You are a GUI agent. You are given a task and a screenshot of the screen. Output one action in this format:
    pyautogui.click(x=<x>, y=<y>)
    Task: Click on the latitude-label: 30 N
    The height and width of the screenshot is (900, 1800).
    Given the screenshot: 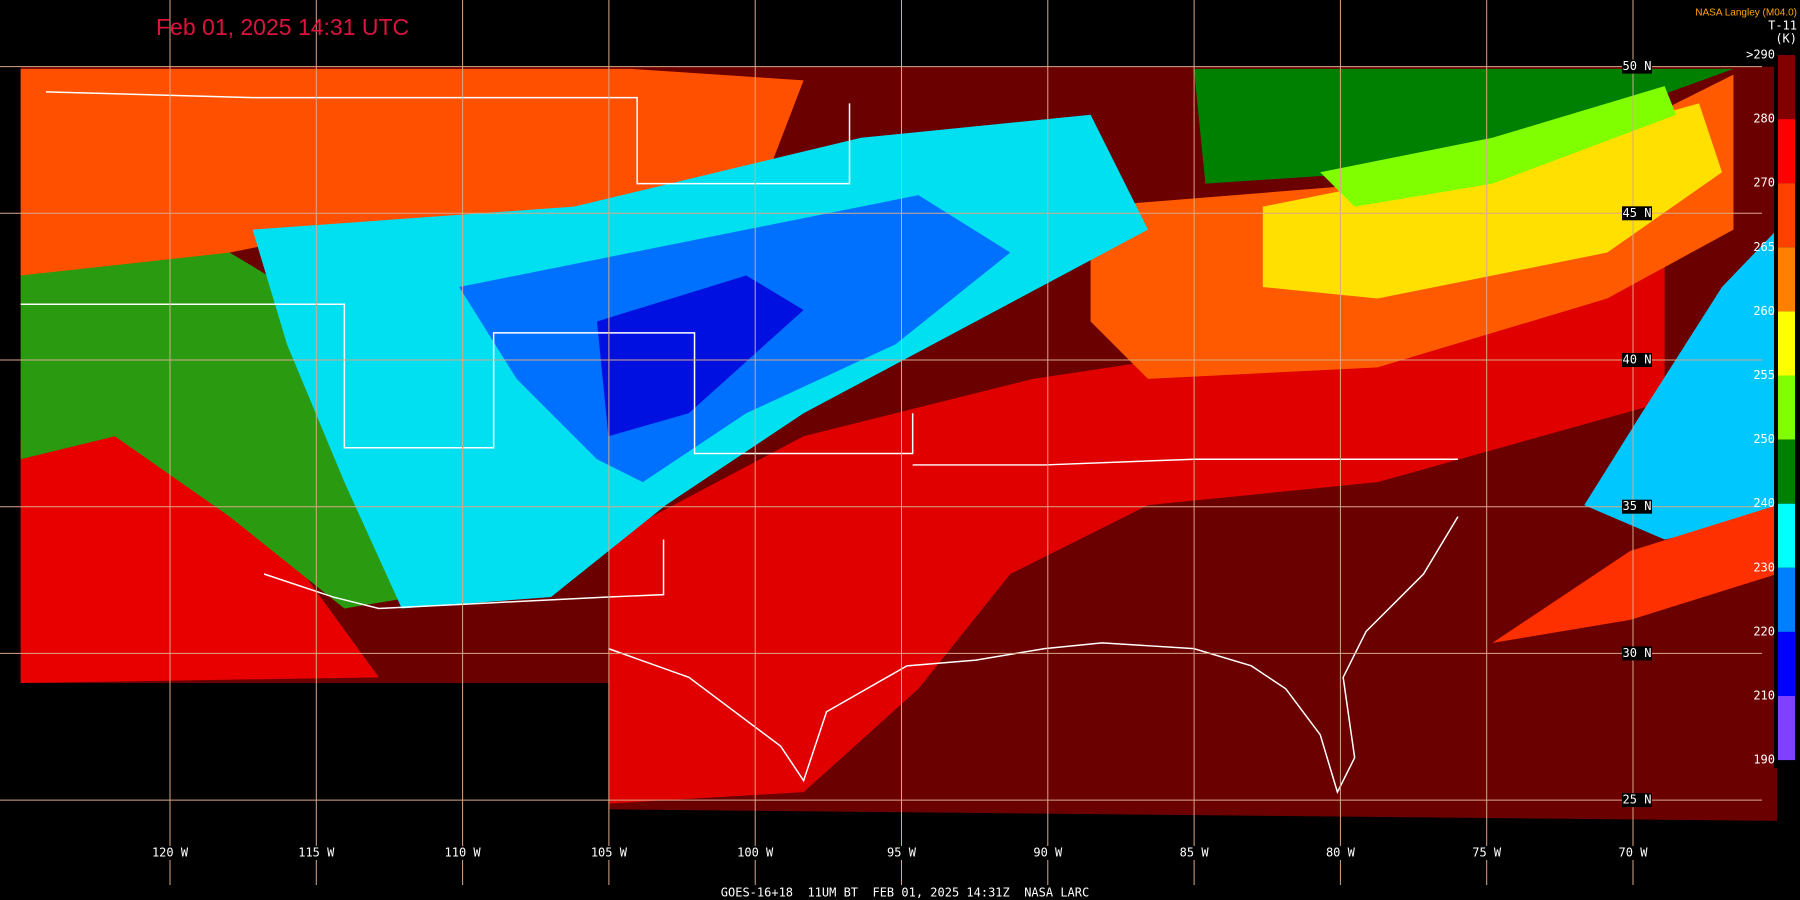 What is the action you would take?
    pyautogui.click(x=1637, y=653)
    